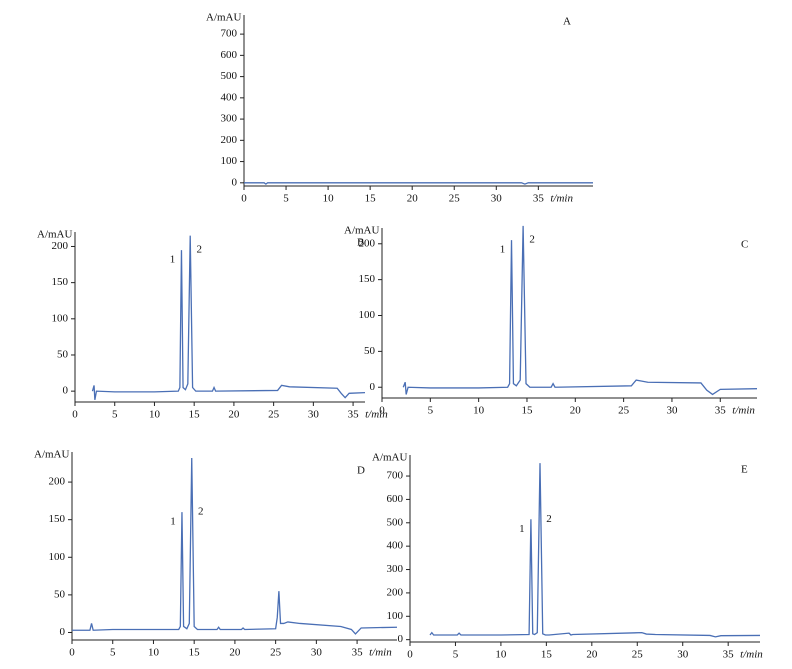 The width and height of the screenshot is (792, 669). What do you see at coordinates (361, 471) in the screenshot?
I see `panel-label: D` at bounding box center [361, 471].